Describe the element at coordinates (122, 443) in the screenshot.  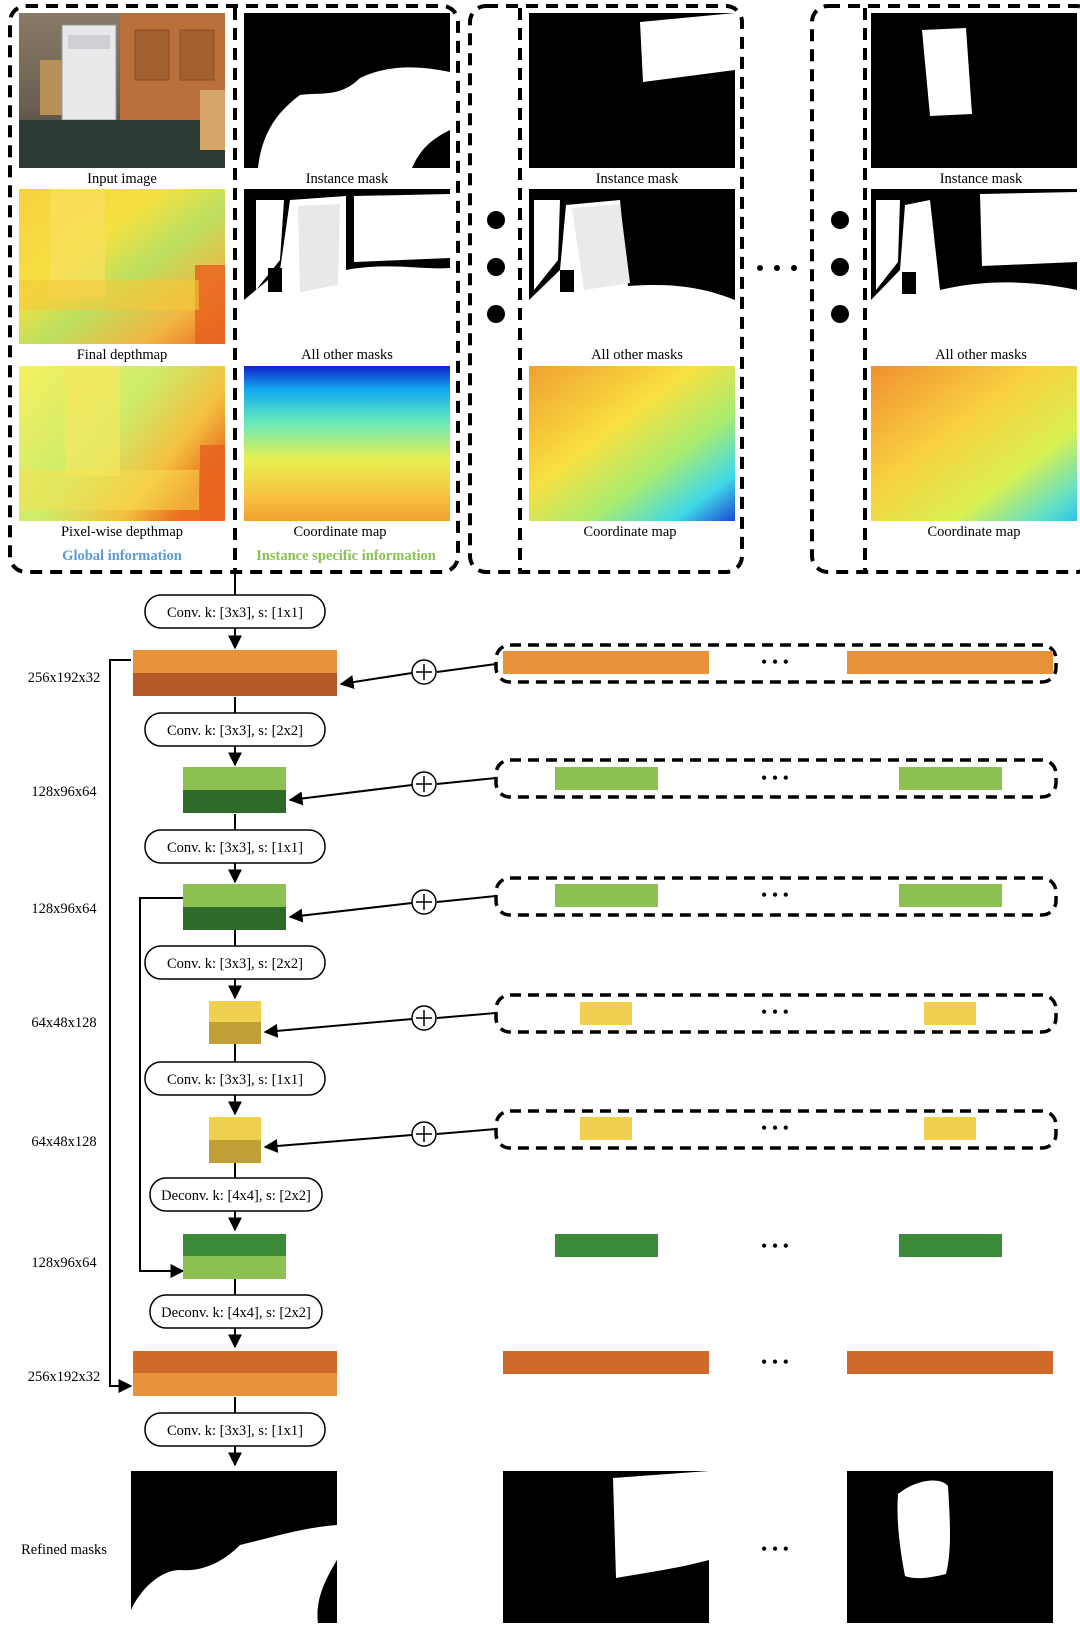
I see `pixelwise-depthmap` at that location.